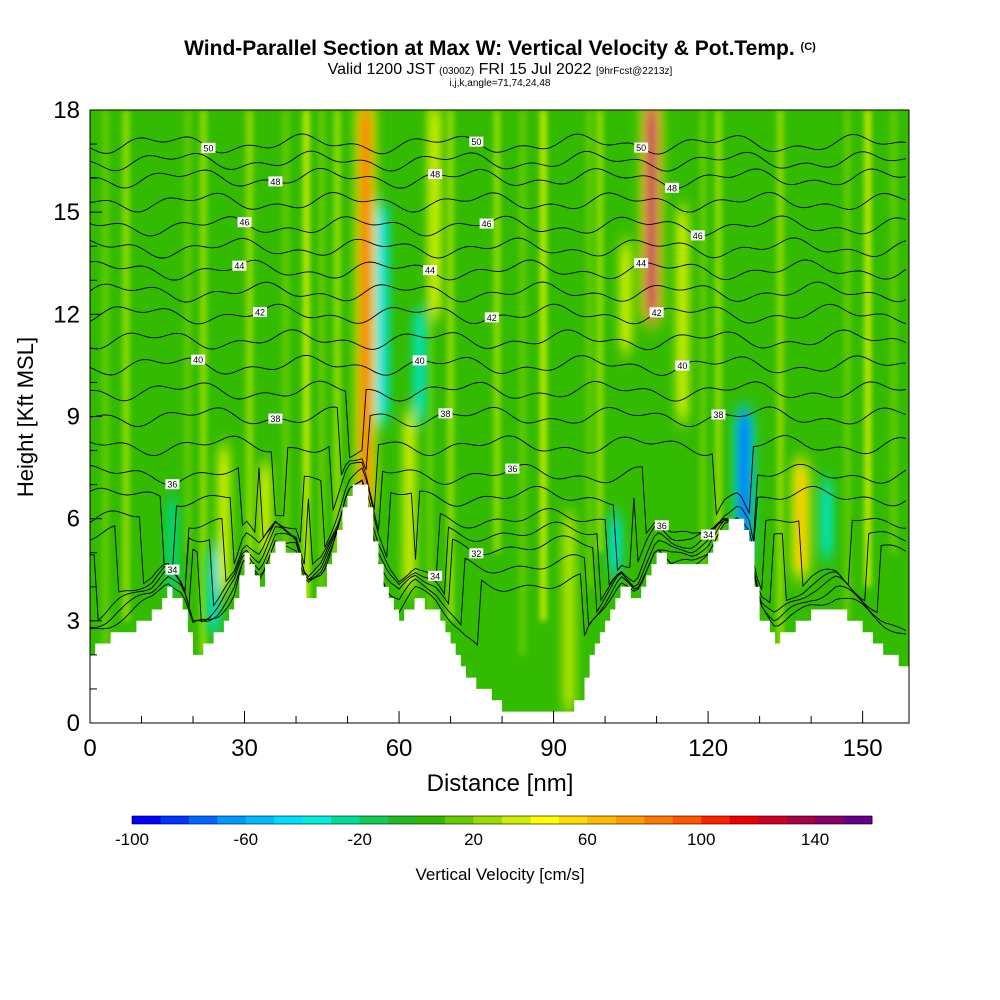 The height and width of the screenshot is (1000, 1000). I want to click on copyright-mark: (C), so click(808, 47).